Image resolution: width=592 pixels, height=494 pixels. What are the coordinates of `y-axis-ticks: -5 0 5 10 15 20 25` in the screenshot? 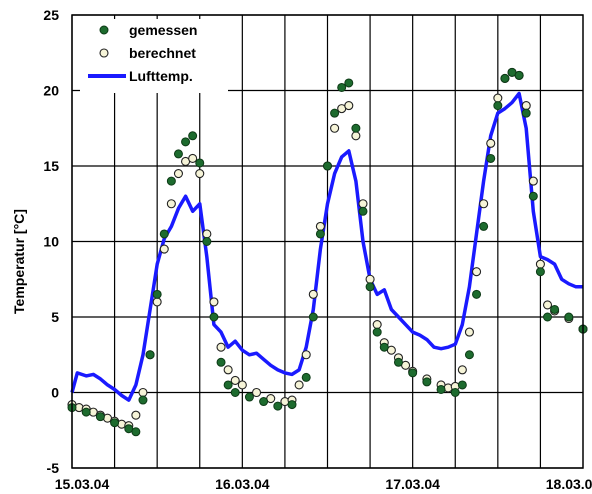 It's located at (51, 241).